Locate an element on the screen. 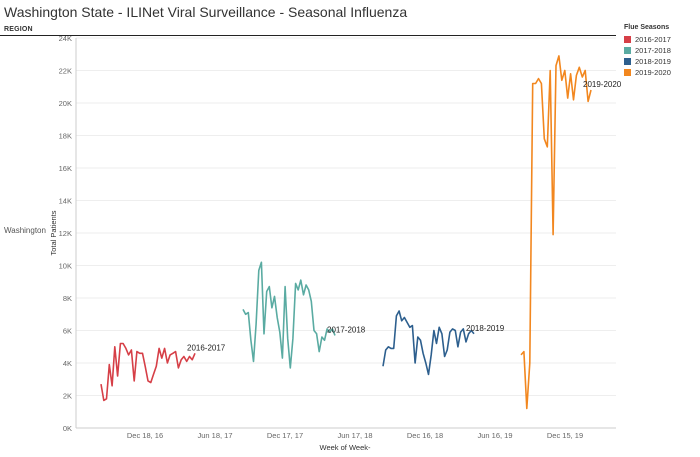 The height and width of the screenshot is (457, 700). x-tick-label: Dec 18, 16 is located at coordinates (145, 435).